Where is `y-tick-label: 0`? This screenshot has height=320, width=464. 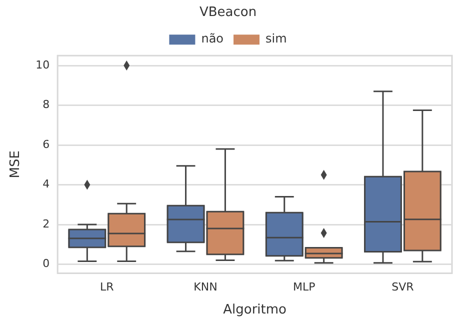 y-tick-label: 0 is located at coordinates (46, 263).